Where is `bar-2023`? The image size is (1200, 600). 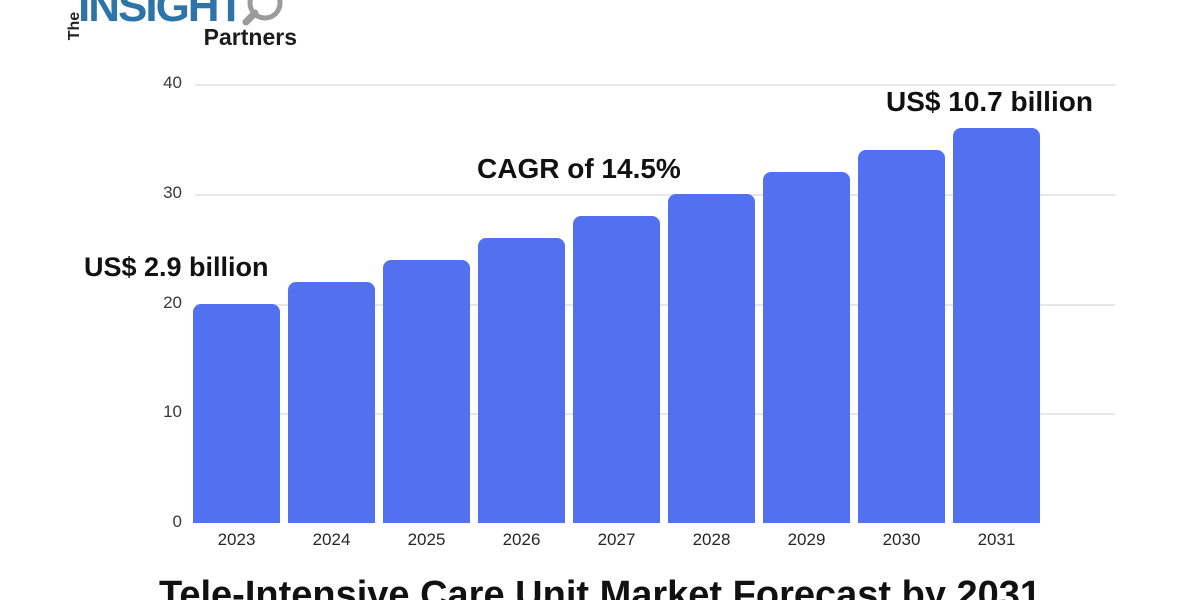 bar-2023 is located at coordinates (236, 413).